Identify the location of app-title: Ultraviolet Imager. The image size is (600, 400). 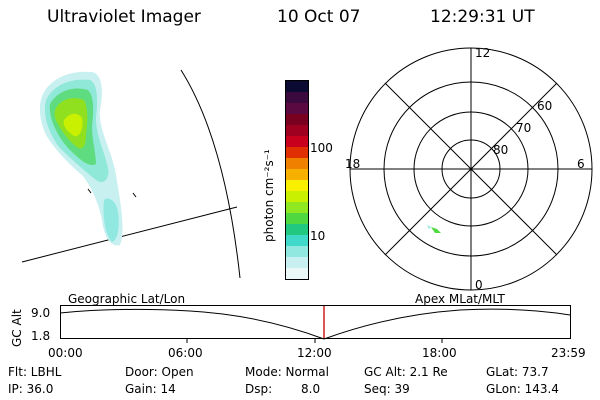
(124, 17).